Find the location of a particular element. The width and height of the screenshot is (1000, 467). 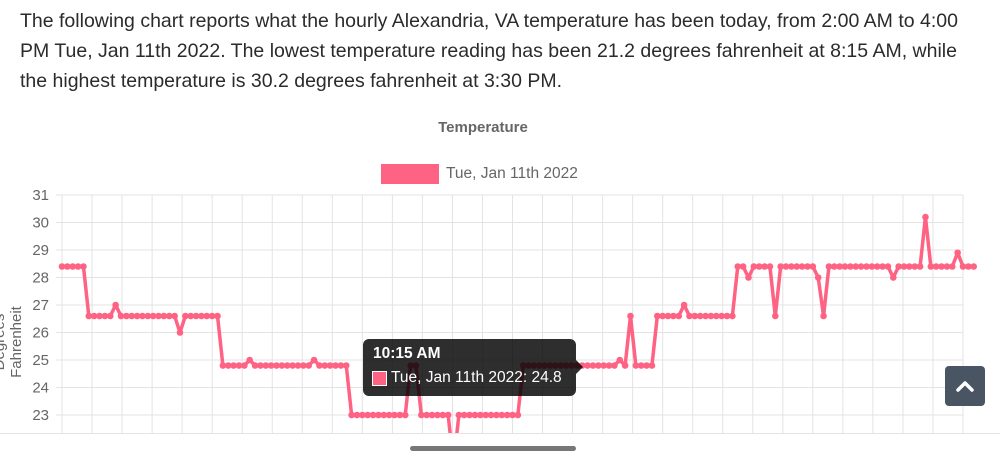

chart-tooltip: 10:15 AM Tue, Jan 11th 2022: 24.8 is located at coordinates (473, 367).